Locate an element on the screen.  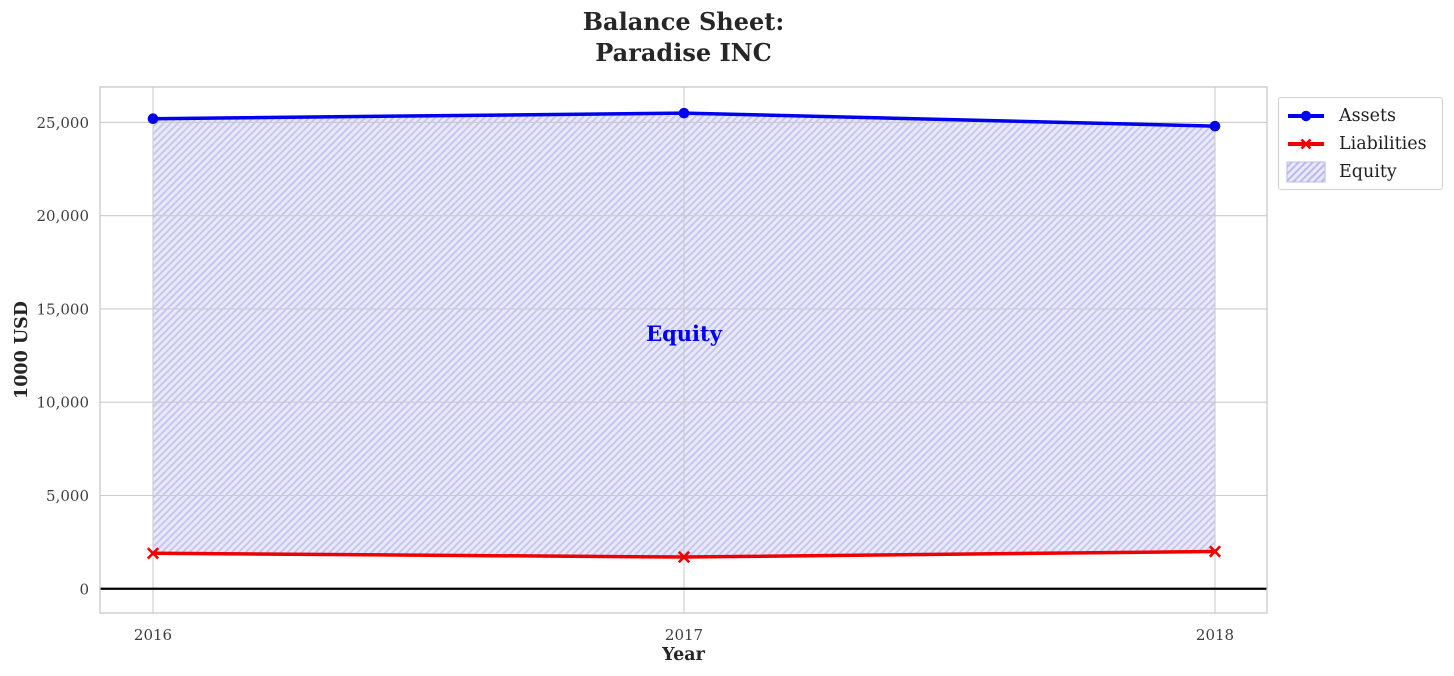
legend-label-equity: Equity is located at coordinates (1368, 171).